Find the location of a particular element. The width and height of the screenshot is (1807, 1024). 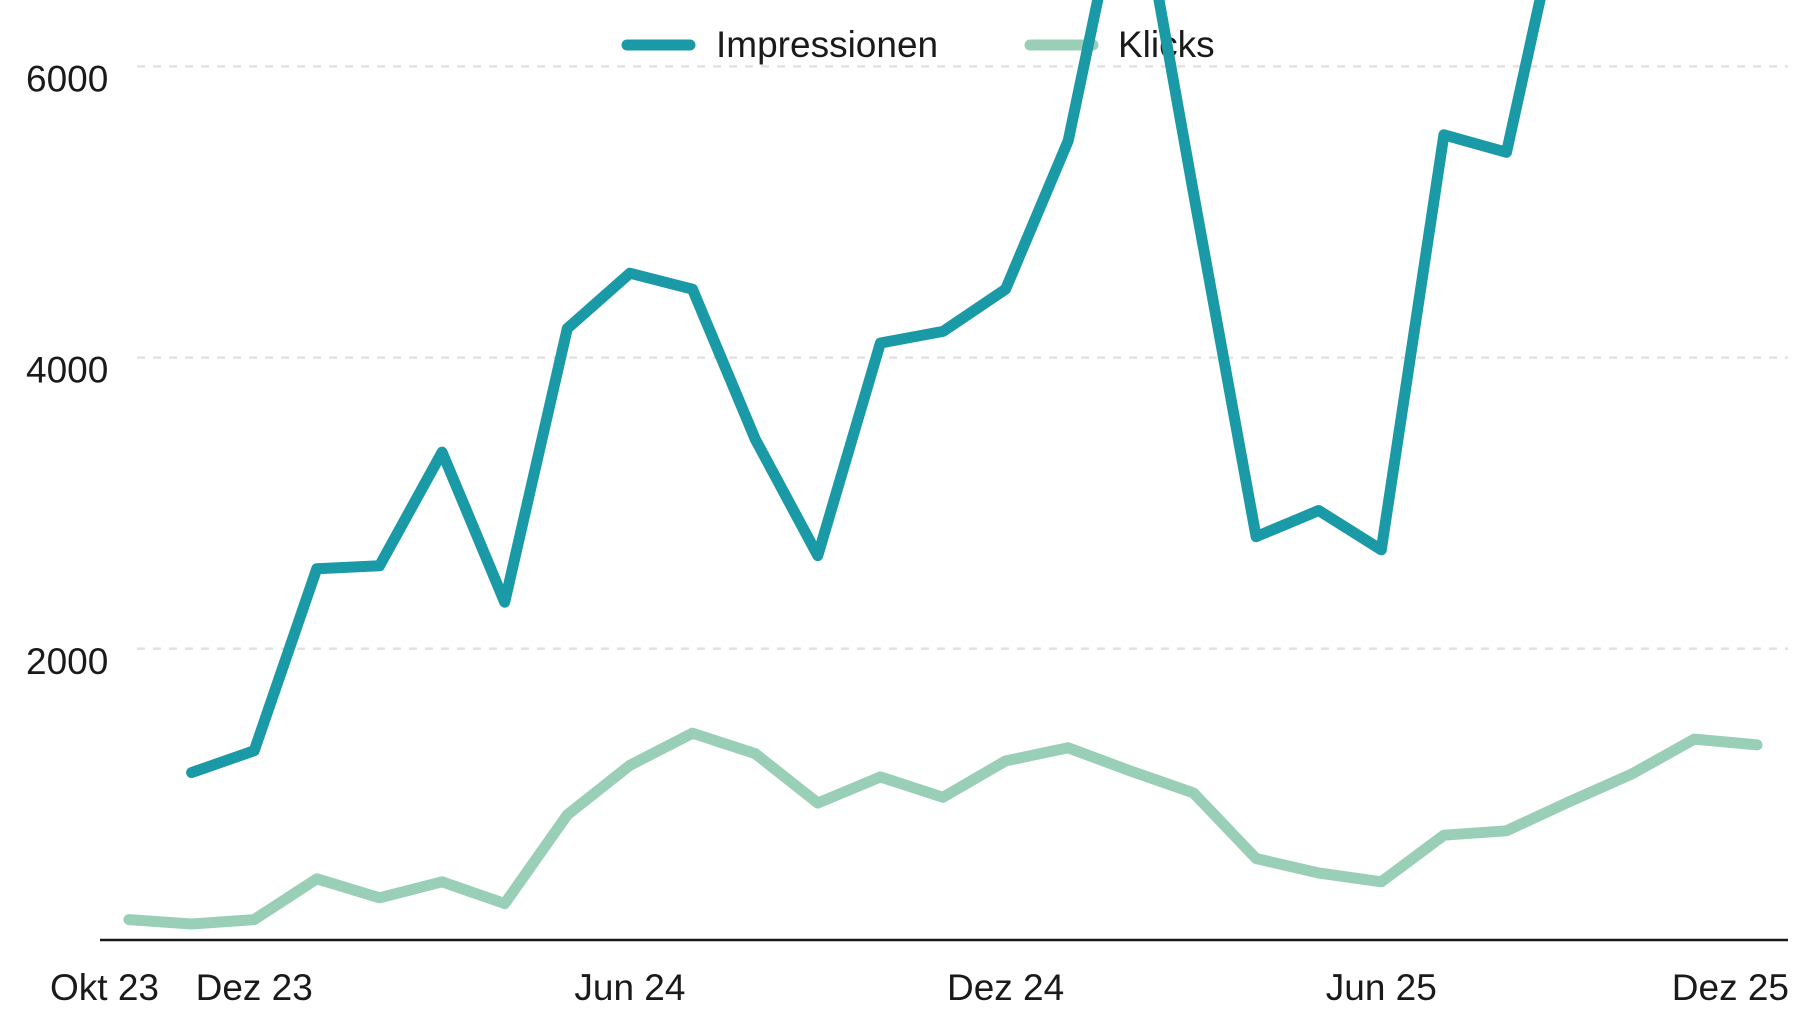

x-tick-label: Dez 23 is located at coordinates (254, 987).